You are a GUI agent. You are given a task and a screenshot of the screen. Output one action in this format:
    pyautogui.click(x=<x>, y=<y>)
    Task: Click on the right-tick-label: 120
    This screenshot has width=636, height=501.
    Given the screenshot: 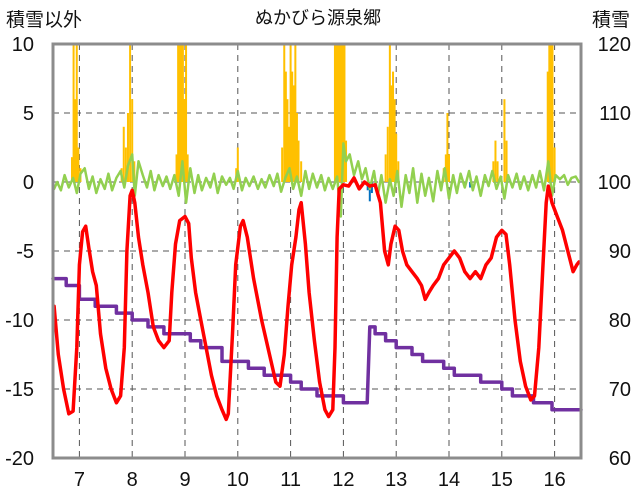 What is the action you would take?
    pyautogui.click(x=614, y=45)
    